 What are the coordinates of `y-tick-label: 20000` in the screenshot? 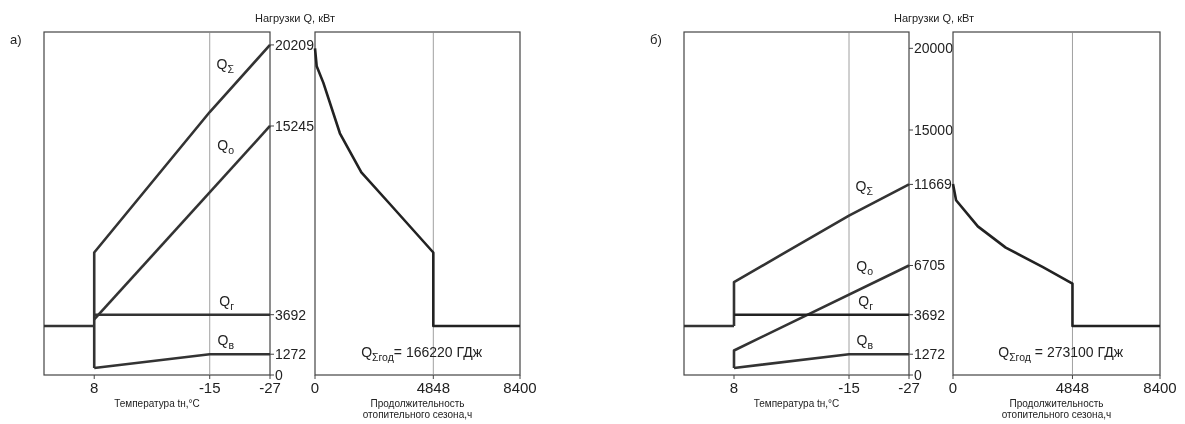 It's located at (934, 48).